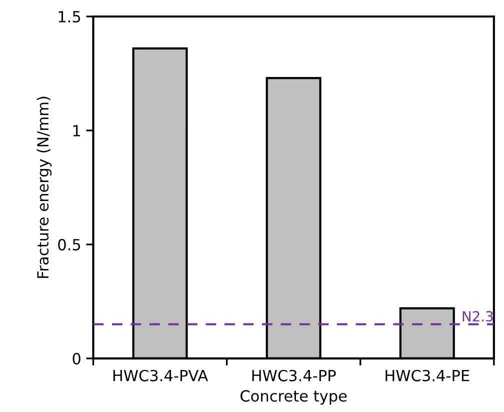 The height and width of the screenshot is (412, 504). What do you see at coordinates (76, 130) in the screenshot?
I see `y-tick-label: 1` at bounding box center [76, 130].